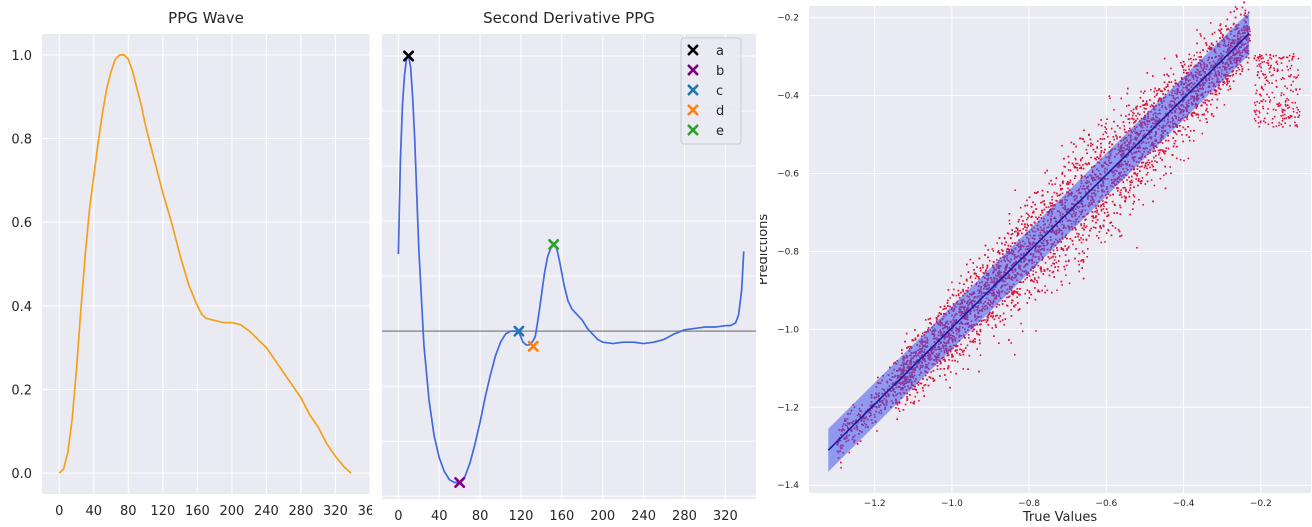 This screenshot has width=1312, height=527. What do you see at coordinates (206, 18) in the screenshot?
I see `chart-title: PPG Wave` at bounding box center [206, 18].